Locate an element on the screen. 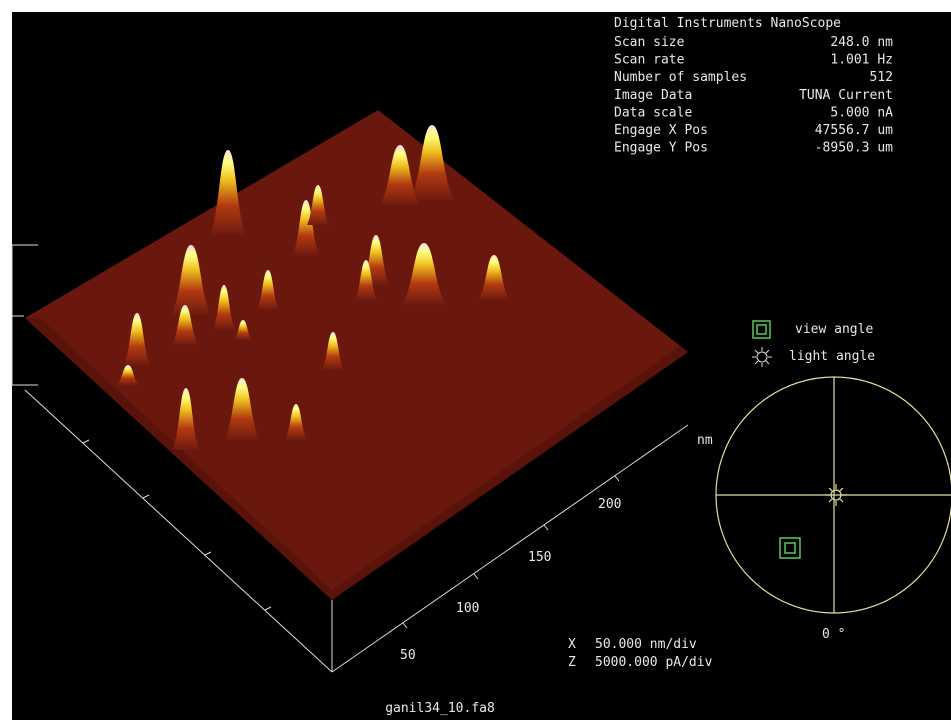 The image size is (951, 720). info-label: Scan rate is located at coordinates (649, 60).